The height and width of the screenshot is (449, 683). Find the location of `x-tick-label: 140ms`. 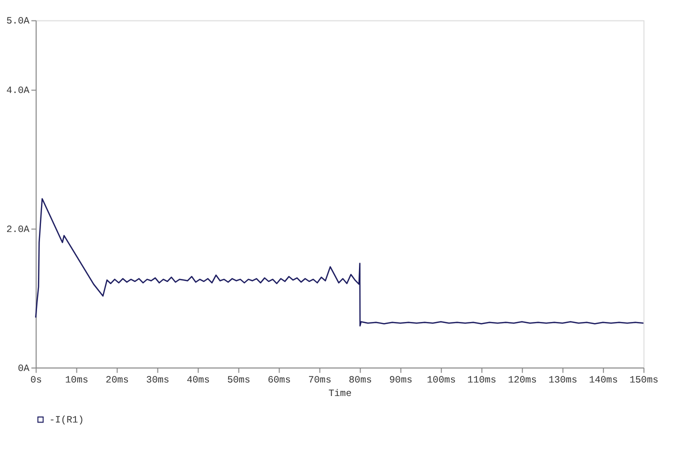

x-tick-label: 140ms is located at coordinates (603, 380).